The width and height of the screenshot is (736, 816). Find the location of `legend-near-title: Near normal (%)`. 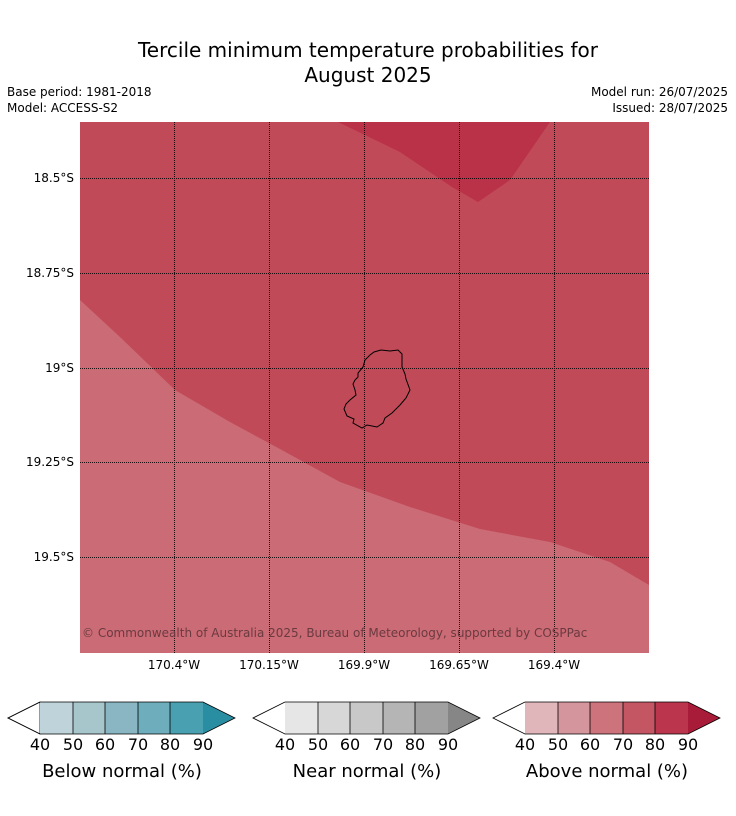

legend-near-title: Near normal (%) is located at coordinates (367, 771).